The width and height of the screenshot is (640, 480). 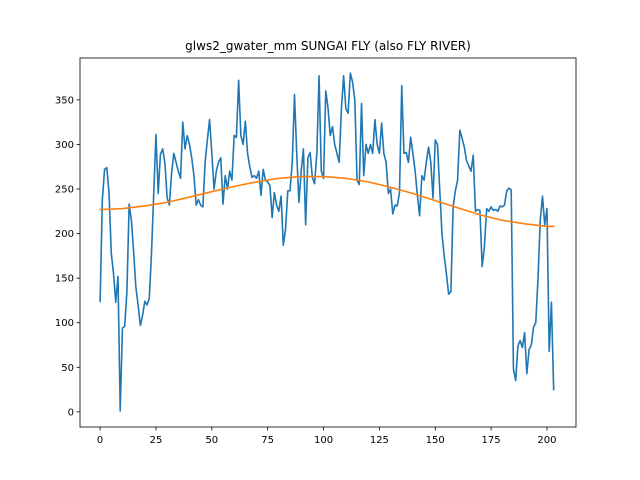 What do you see at coordinates (156, 440) in the screenshot?
I see `x-tick-label: 25` at bounding box center [156, 440].